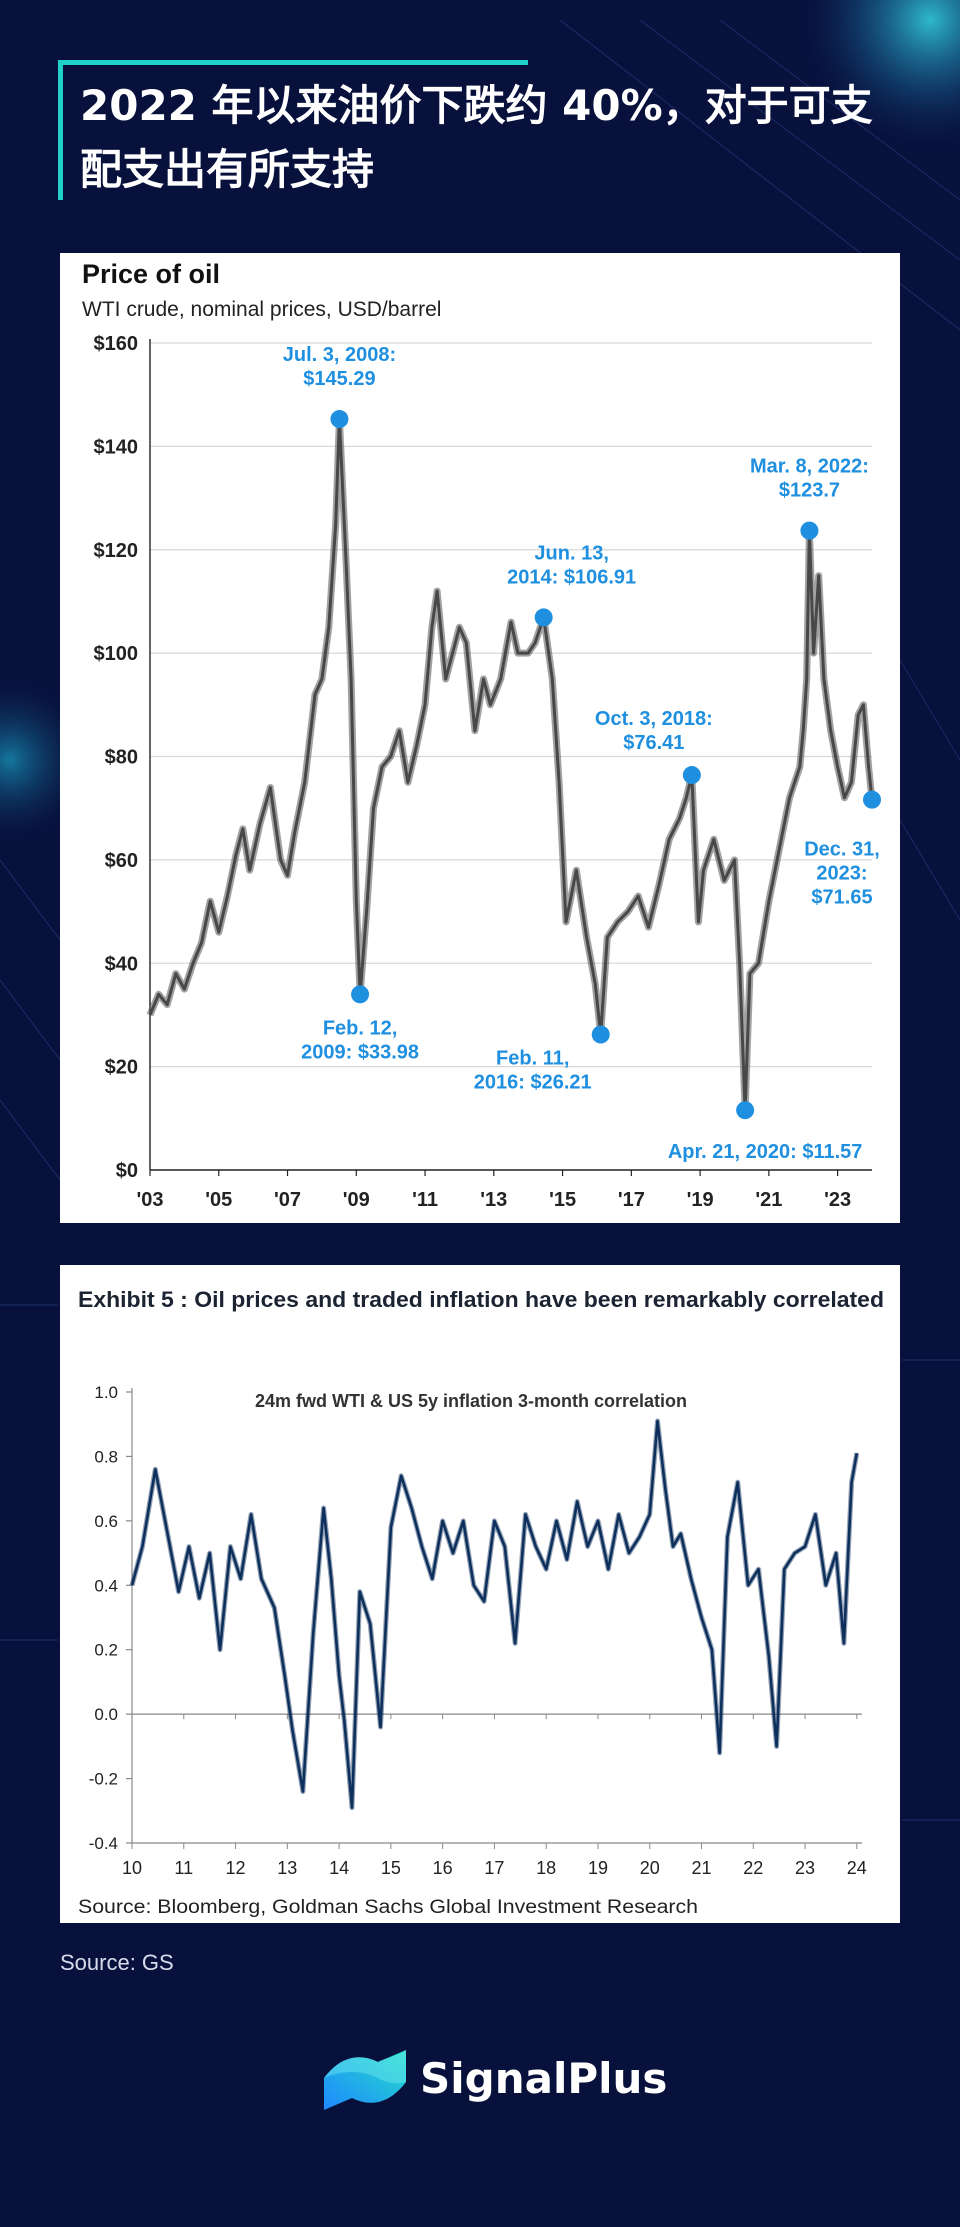 The width and height of the screenshot is (960, 2227). Describe the element at coordinates (841, 874) in the screenshot. I see `annotation-label: 2023:` at that location.